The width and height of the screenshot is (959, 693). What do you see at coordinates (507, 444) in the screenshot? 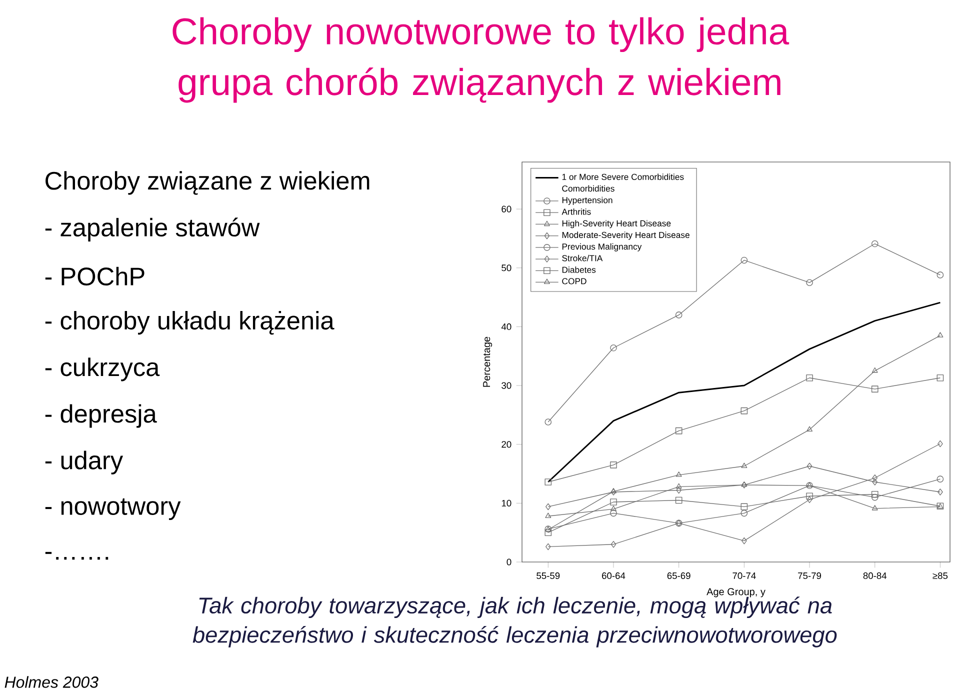
I see `y-tick-label: 20` at bounding box center [507, 444].